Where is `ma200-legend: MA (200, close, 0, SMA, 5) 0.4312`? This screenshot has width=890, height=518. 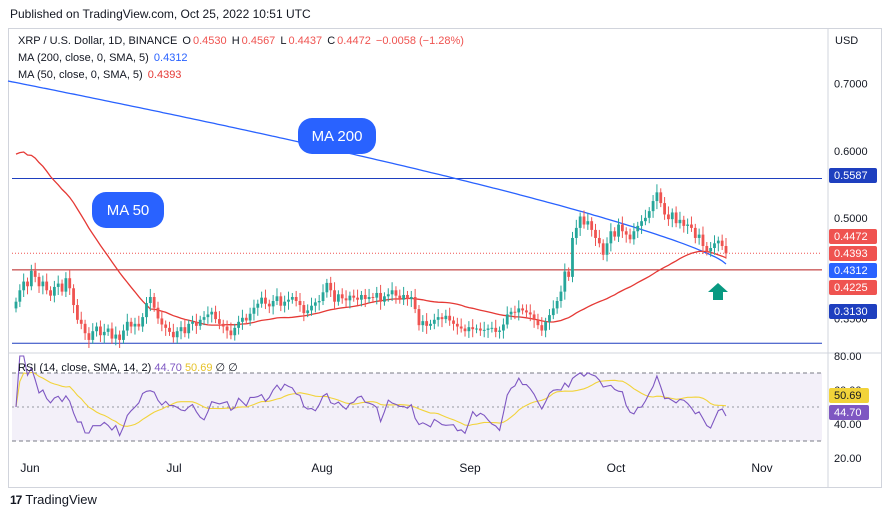 ma200-legend: MA (200, close, 0, SMA, 5) 0.4312 is located at coordinates (104, 58).